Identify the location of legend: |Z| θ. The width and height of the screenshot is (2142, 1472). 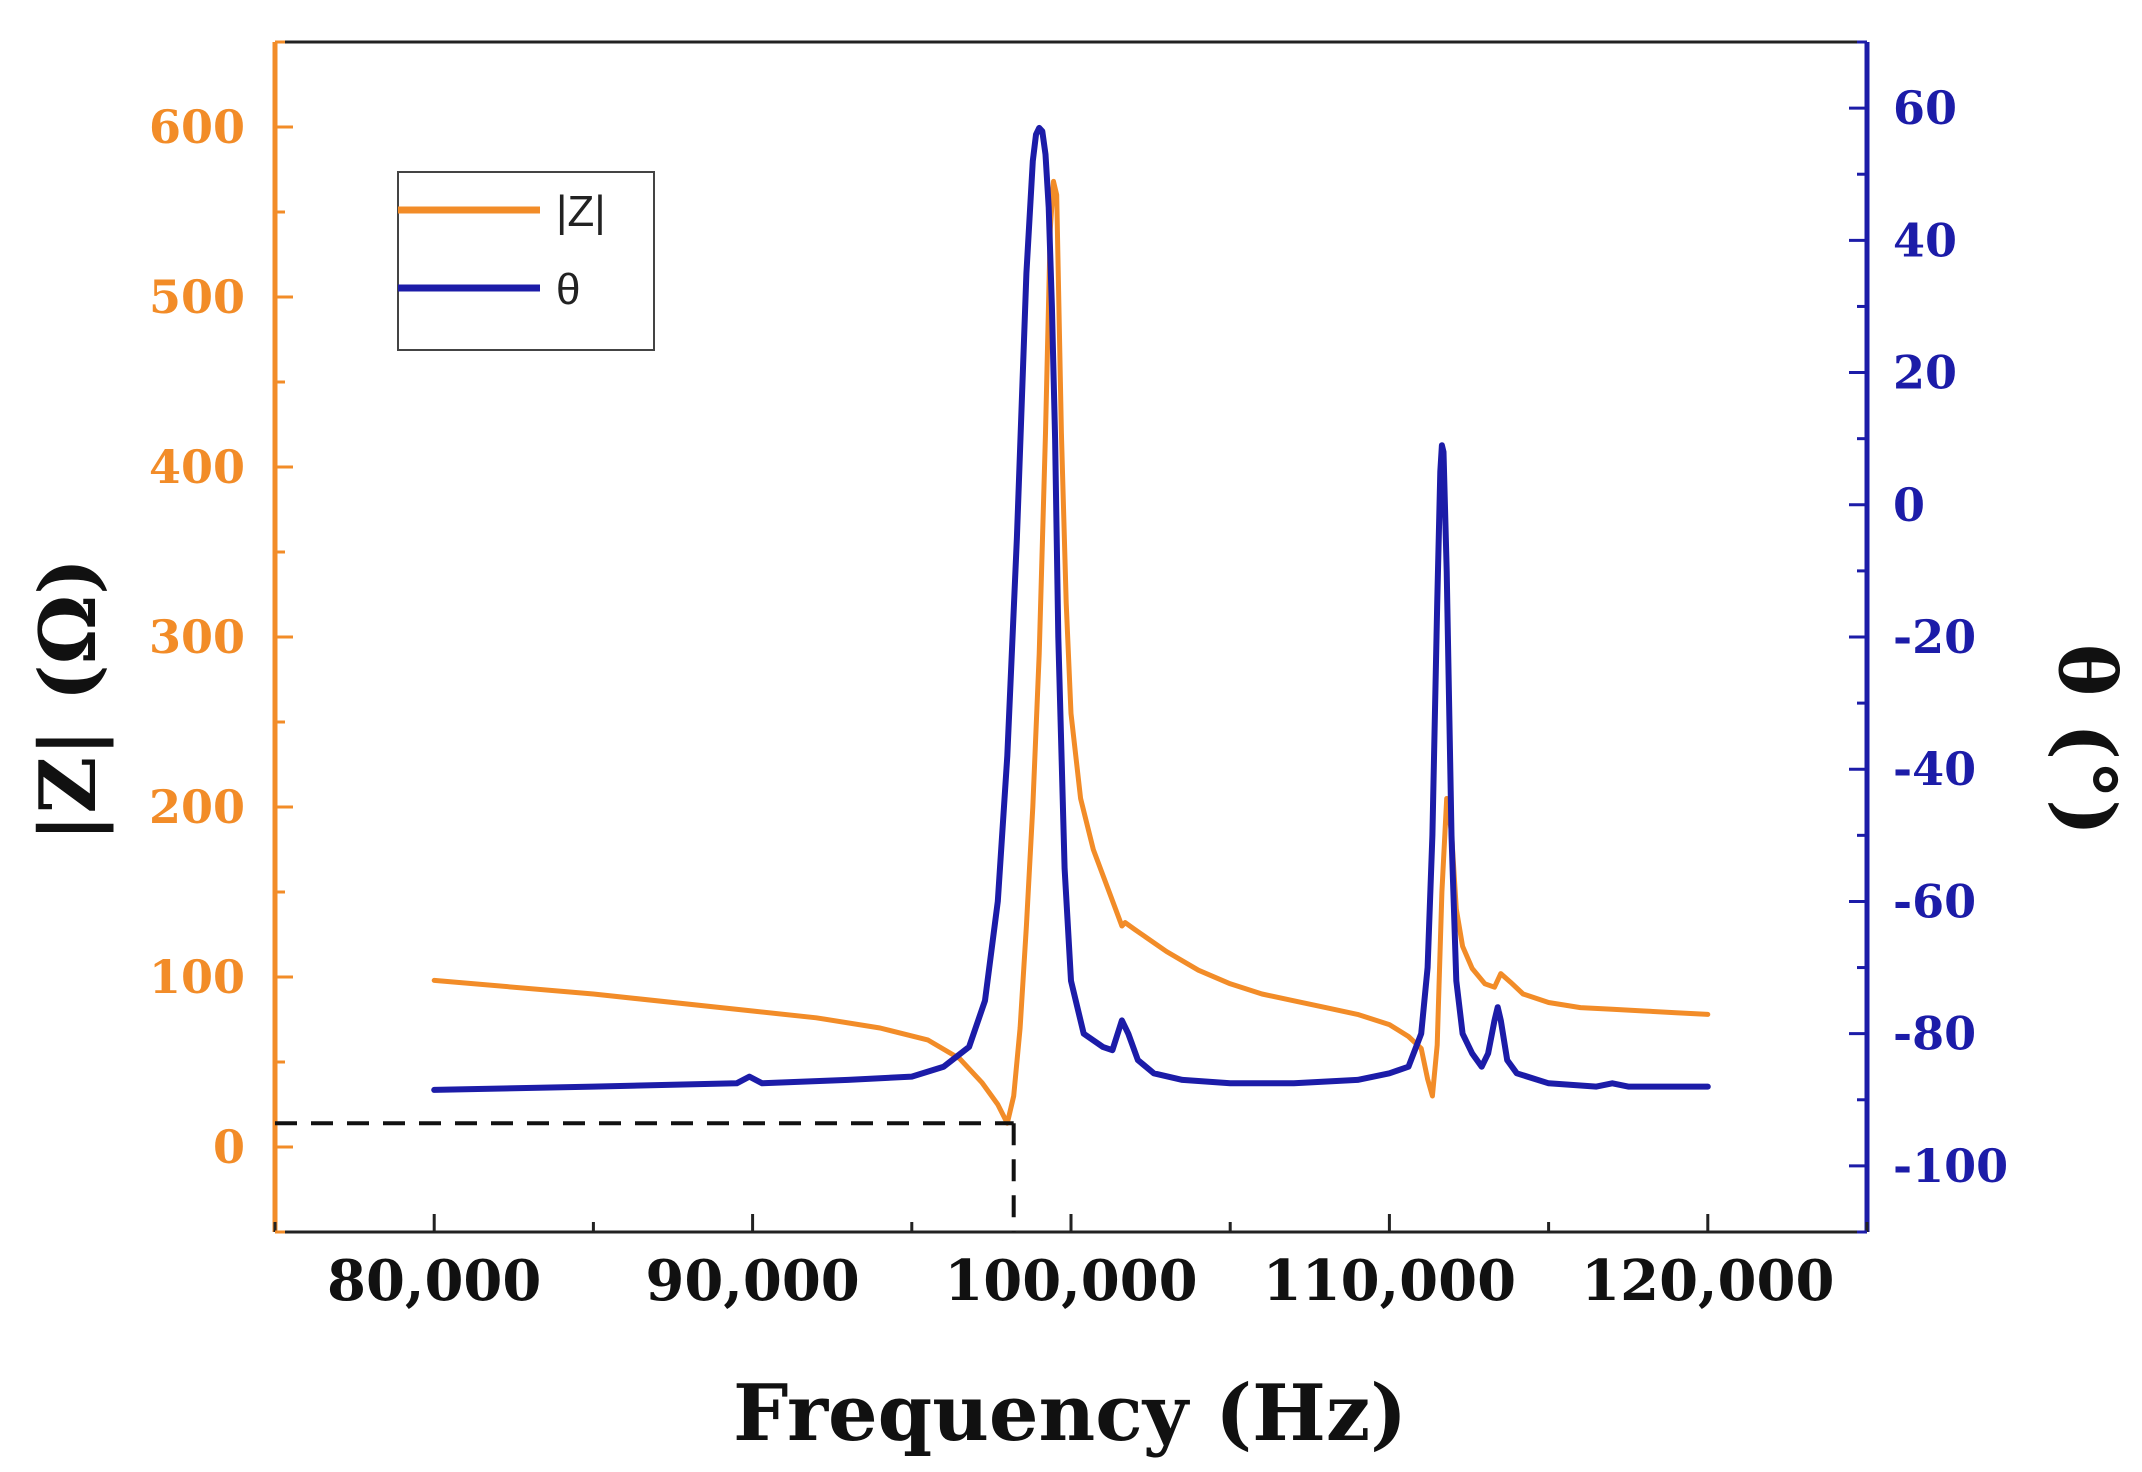
(526, 261).